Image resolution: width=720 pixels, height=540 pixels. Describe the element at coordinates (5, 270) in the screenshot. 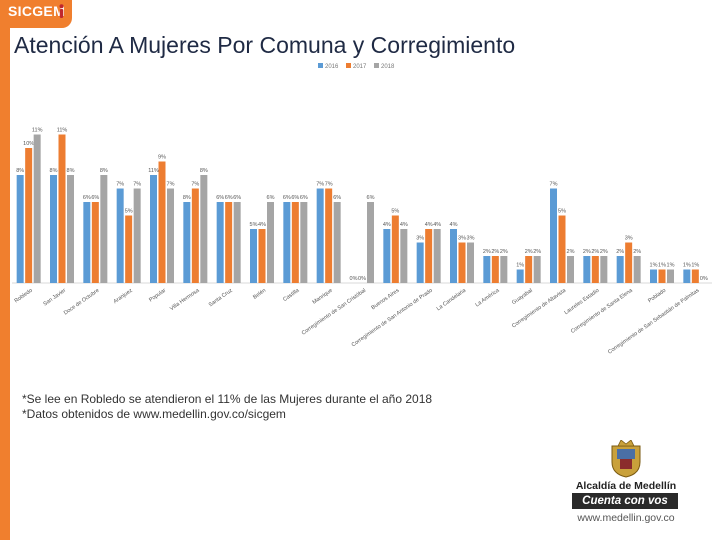

I see `side-accent-bar` at that location.